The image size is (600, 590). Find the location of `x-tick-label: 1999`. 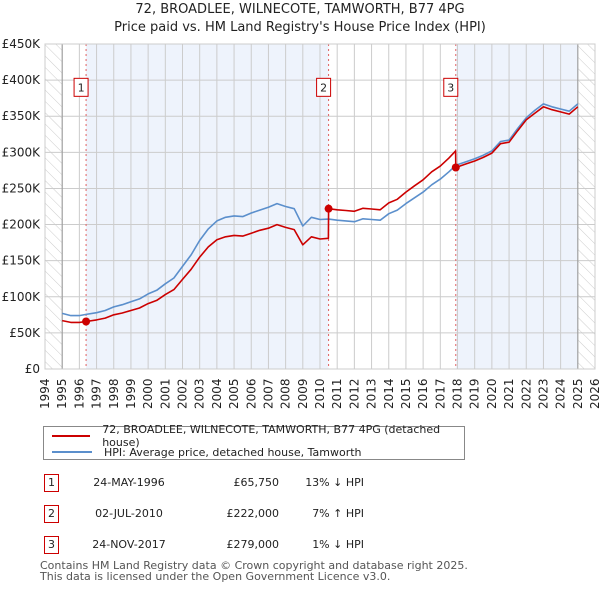

x-tick-label: 1999 is located at coordinates (131, 393).